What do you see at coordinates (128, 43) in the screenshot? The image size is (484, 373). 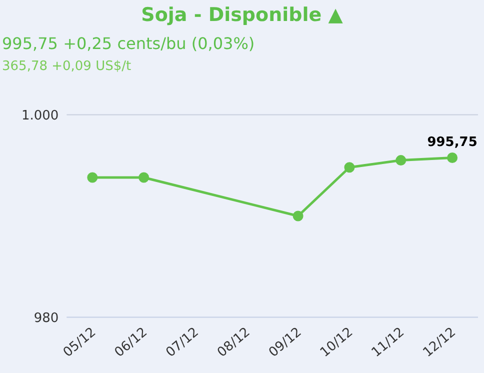 I see `chart-subtitle: 995,75 +0,25 cents/bu (0,03%)` at bounding box center [128, 43].